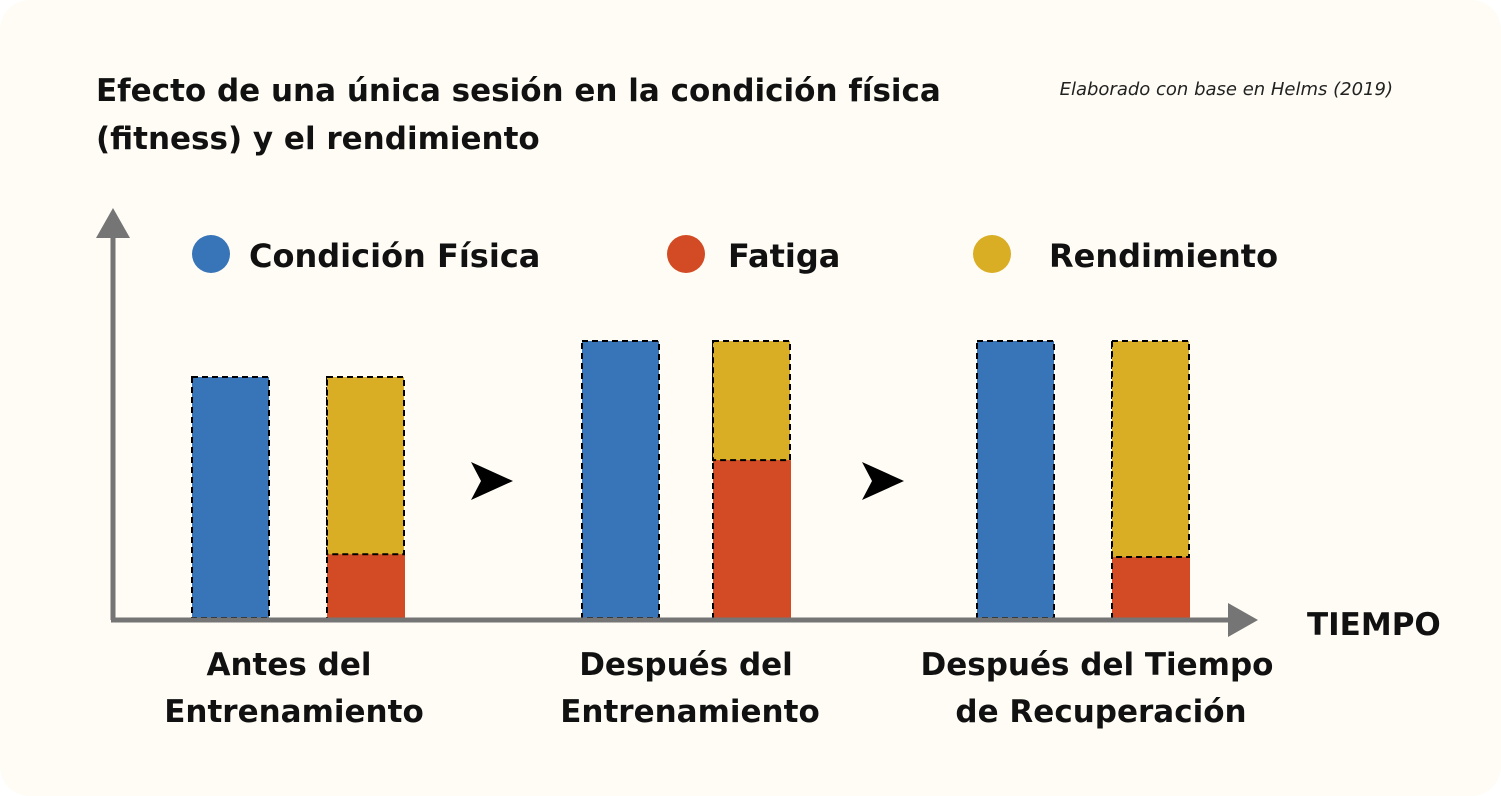 The image size is (1501, 796). I want to click on legend: Condición Física Fatiga Rendimiento, so click(735, 255).